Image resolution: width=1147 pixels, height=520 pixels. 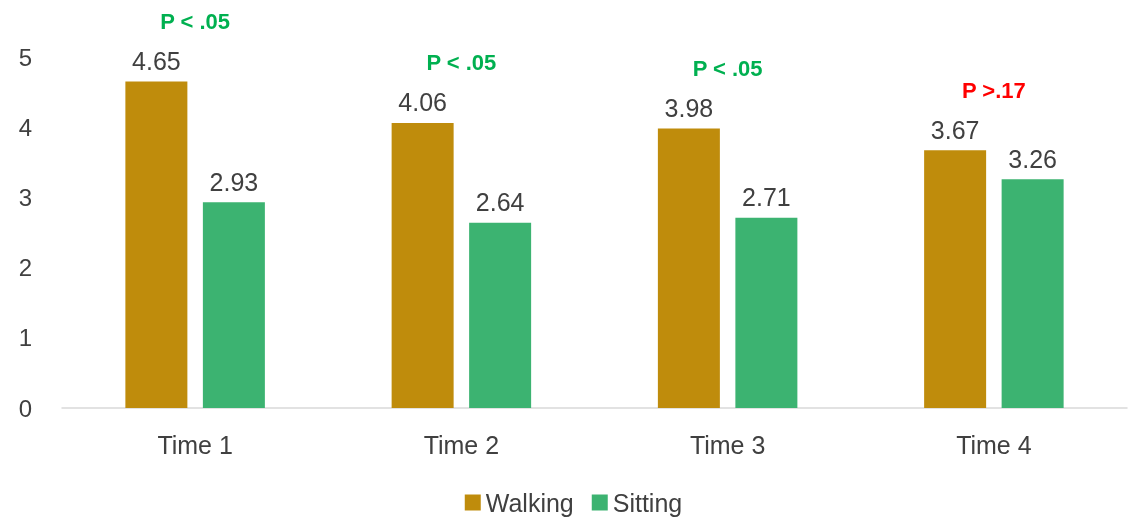 What do you see at coordinates (727, 444) in the screenshot?
I see `x-tick-label: Time 3` at bounding box center [727, 444].